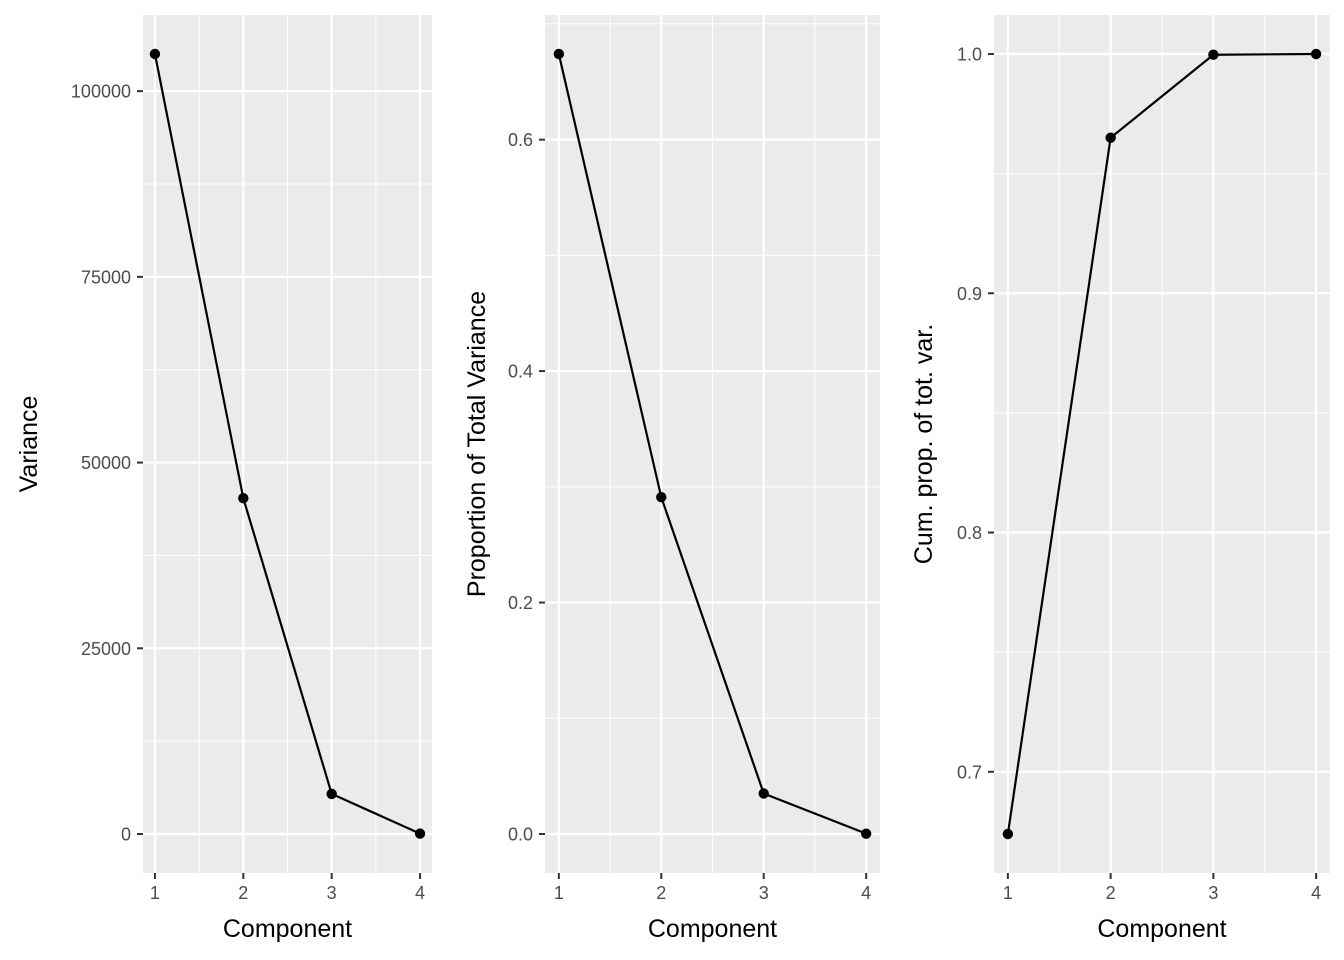 The image size is (1344, 960). Describe the element at coordinates (969, 533) in the screenshot. I see `y-tick-label: 0.8` at that location.